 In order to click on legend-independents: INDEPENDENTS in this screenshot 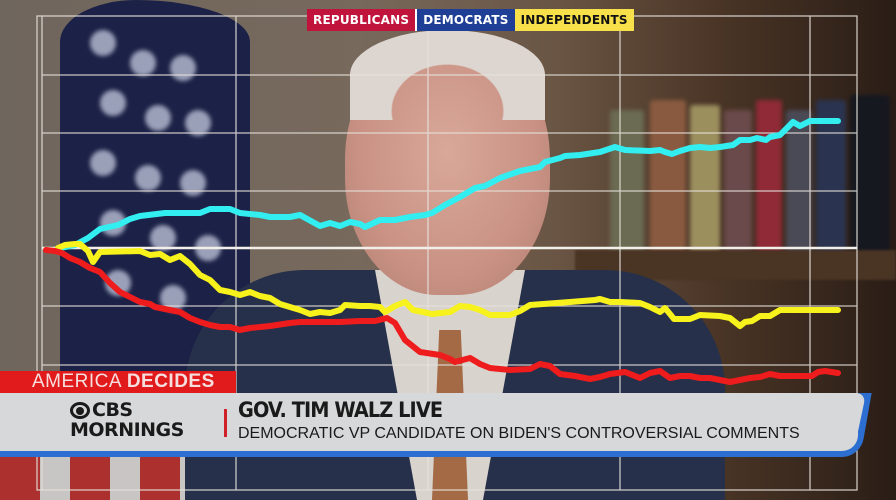, I will do `click(574, 20)`.